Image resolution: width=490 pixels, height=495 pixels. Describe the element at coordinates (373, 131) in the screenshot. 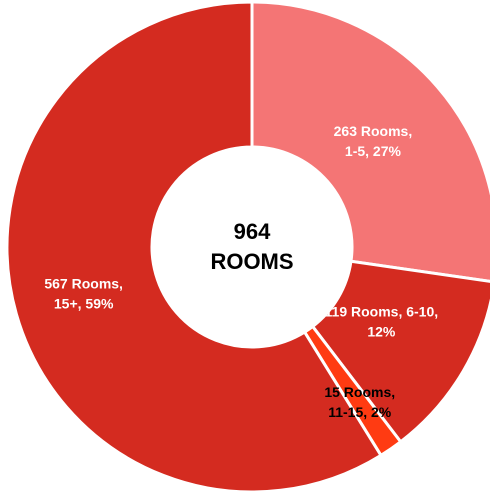

I see `data-label: 263 Rooms,` at that location.